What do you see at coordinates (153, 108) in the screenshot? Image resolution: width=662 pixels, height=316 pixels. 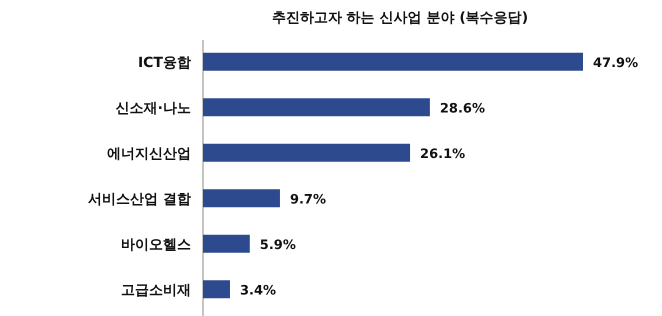 I see `category: 신소재·나노` at bounding box center [153, 108].